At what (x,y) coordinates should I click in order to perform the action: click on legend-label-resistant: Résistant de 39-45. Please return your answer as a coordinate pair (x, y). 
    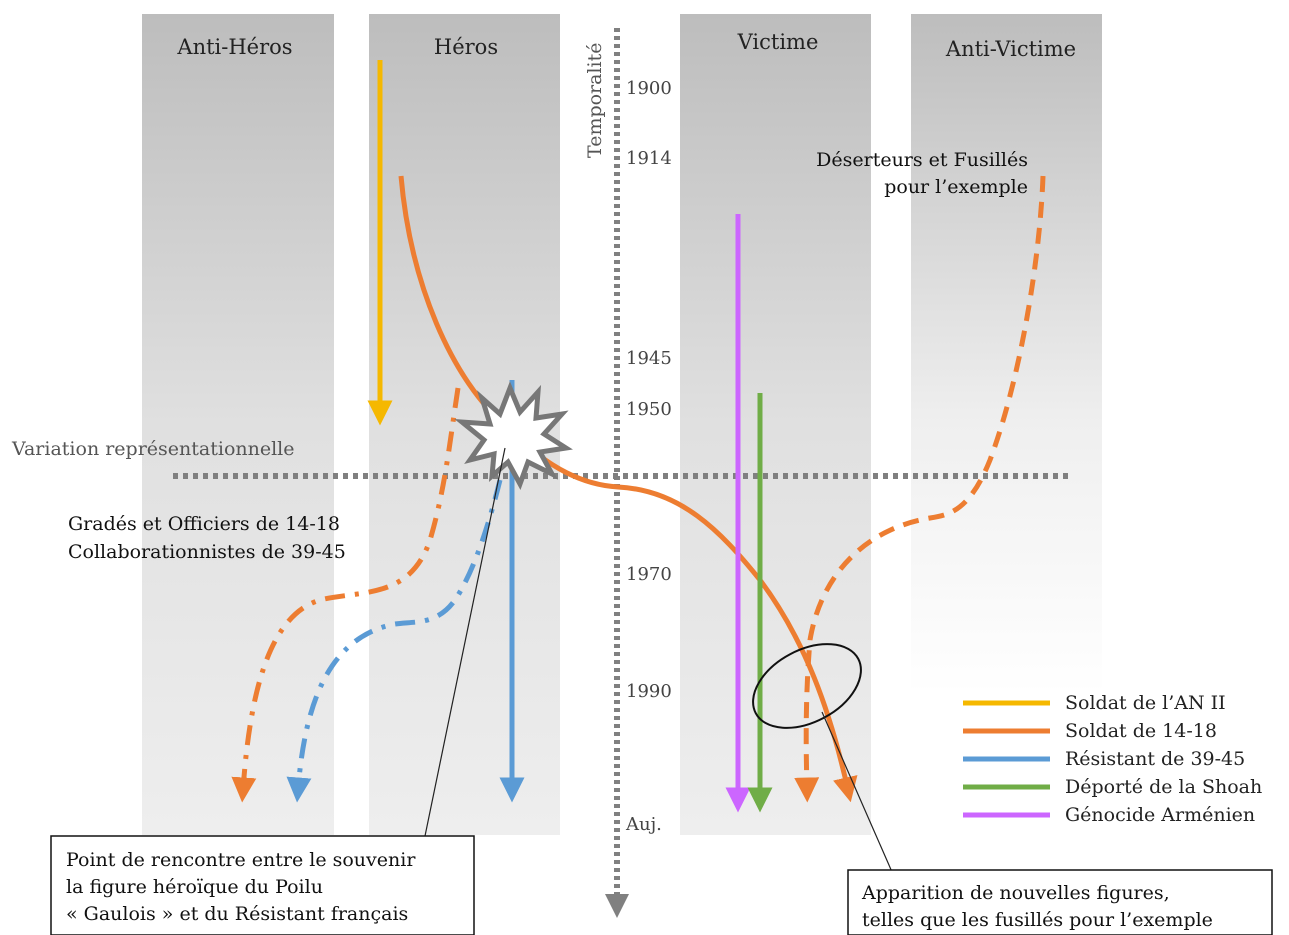
    Looking at the image, I should click on (1155, 759).